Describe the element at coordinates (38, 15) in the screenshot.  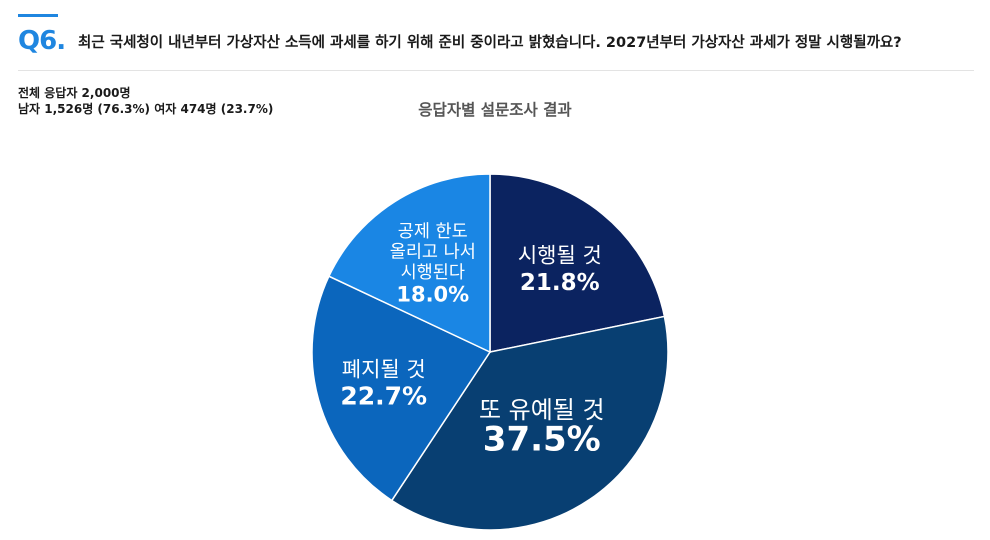
I see `accent-bar` at that location.